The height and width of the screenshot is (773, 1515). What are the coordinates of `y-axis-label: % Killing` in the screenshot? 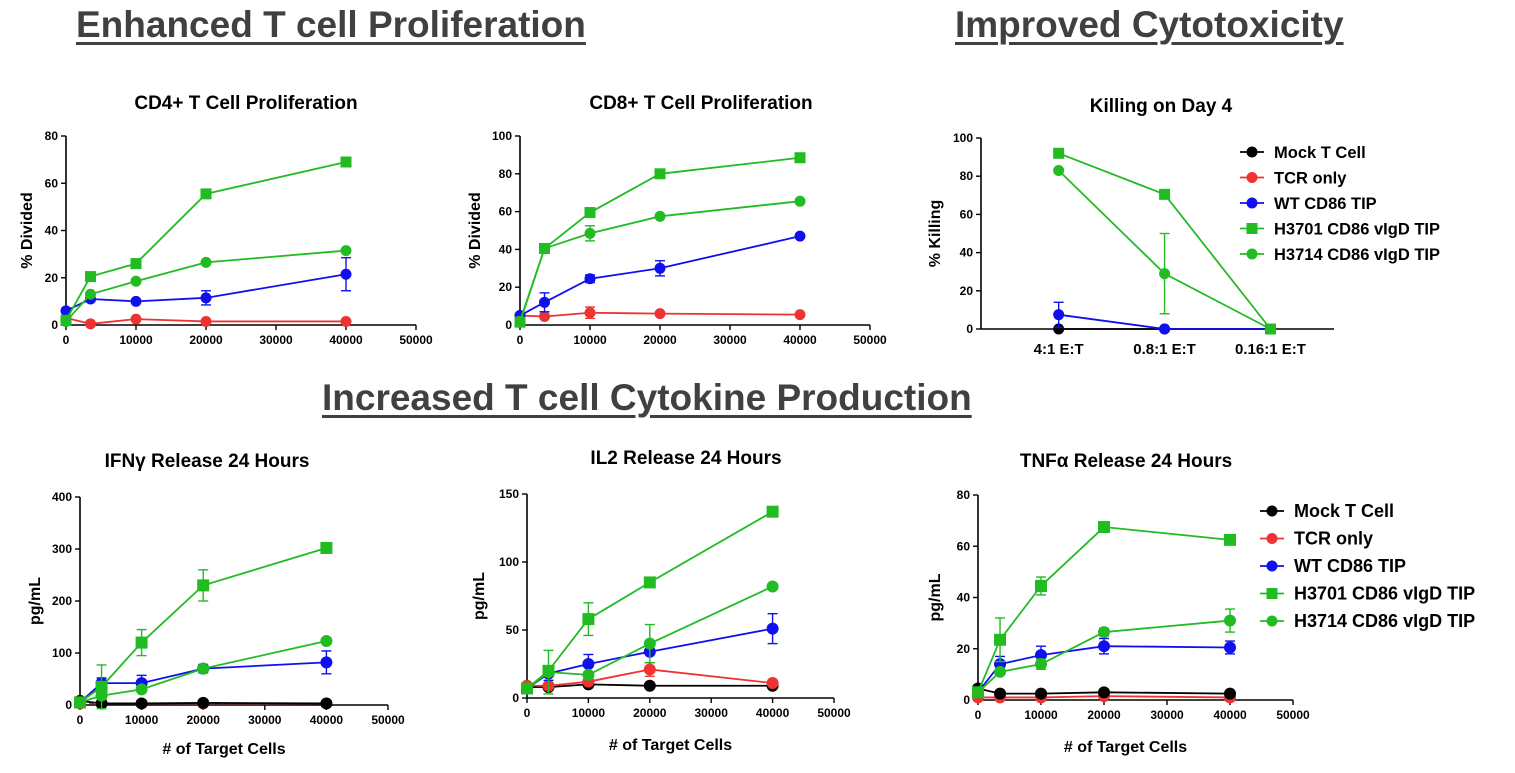 It's located at (935, 234).